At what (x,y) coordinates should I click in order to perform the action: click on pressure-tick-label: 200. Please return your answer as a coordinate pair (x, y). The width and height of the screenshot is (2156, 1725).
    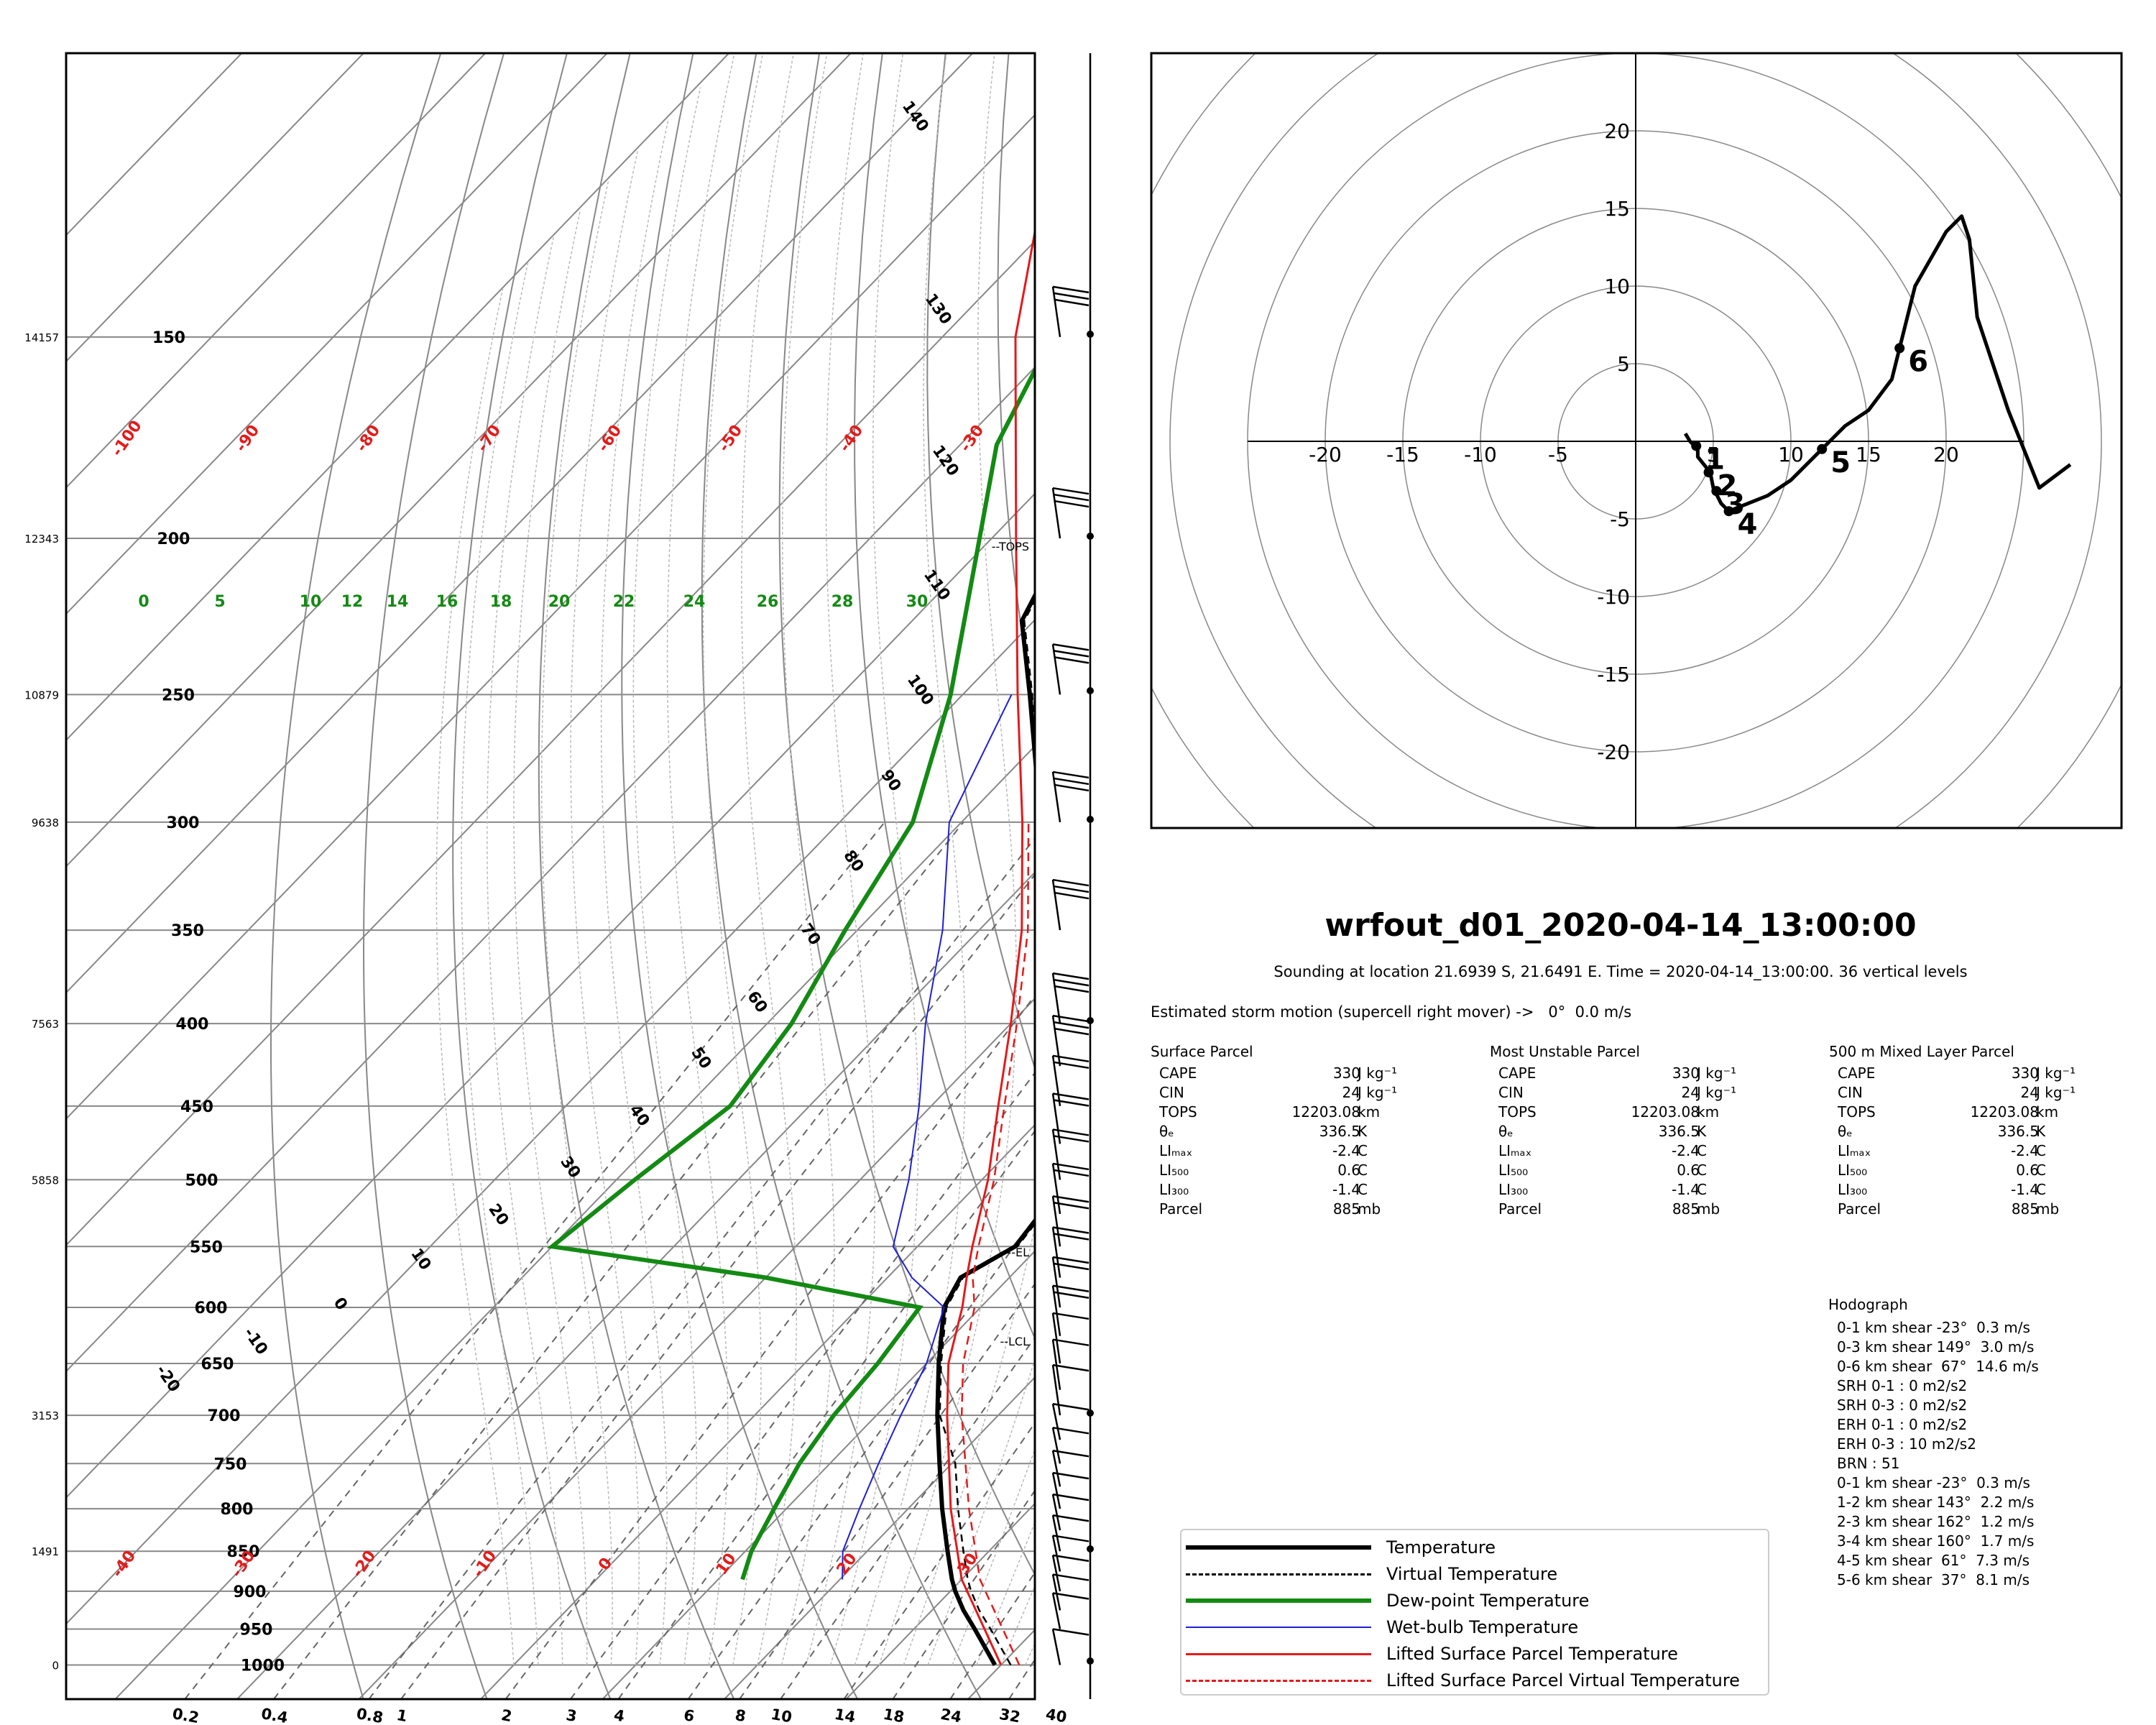
    Looking at the image, I should click on (173, 539).